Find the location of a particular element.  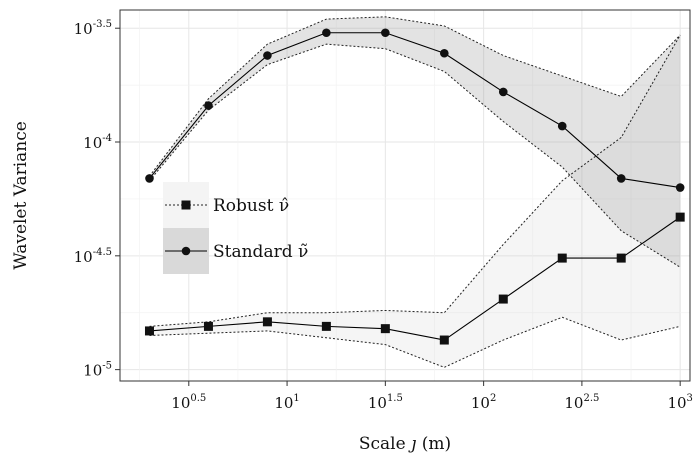

robust-ci-lower-line is located at coordinates (415, 342).